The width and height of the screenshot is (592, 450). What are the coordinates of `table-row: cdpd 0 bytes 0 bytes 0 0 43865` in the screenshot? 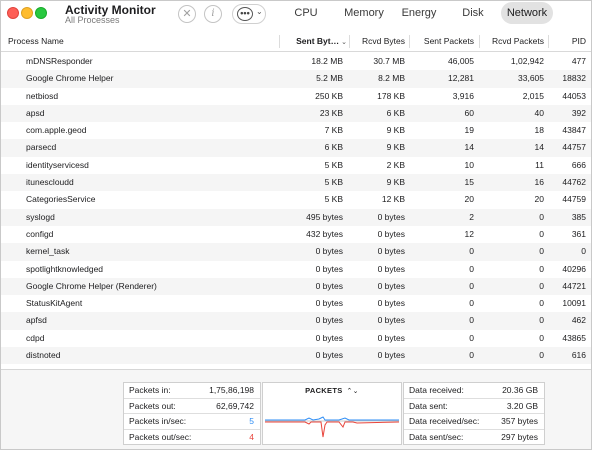 It's located at (296, 338).